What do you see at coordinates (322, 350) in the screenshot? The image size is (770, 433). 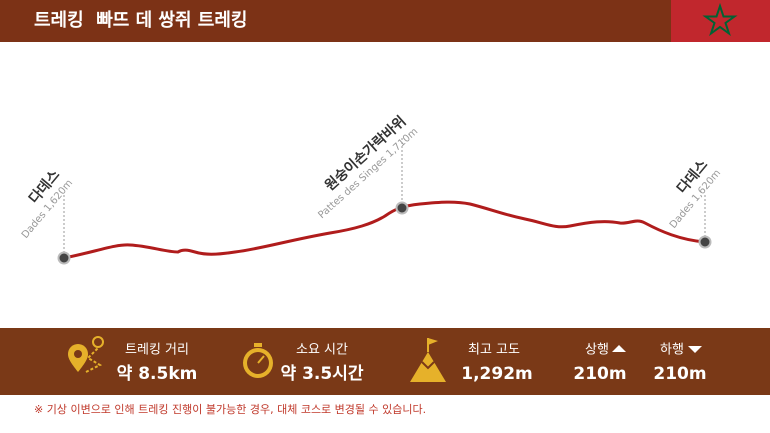 I see `stat-label: 소요 시간` at bounding box center [322, 350].